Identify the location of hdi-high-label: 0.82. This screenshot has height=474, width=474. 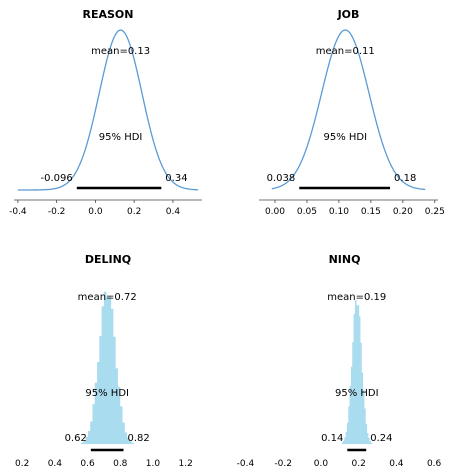
(139, 438).